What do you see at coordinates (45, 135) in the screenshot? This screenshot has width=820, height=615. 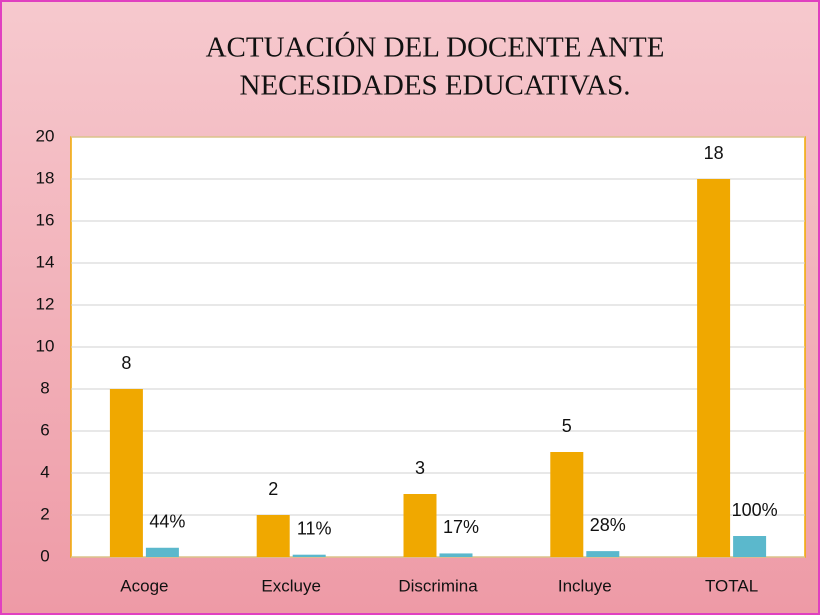 I see `y-tick-label: 20` at bounding box center [45, 135].